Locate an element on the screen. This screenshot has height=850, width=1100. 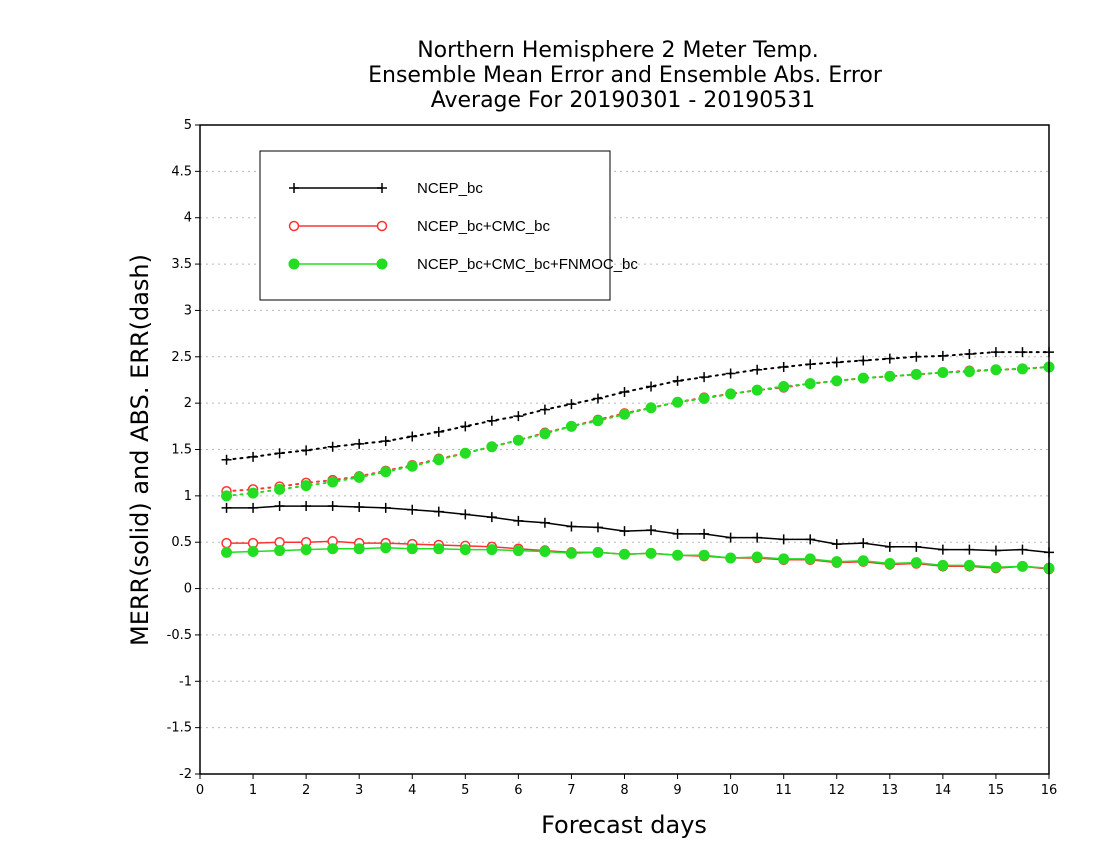
chart-title-line-1: Northern Hemisphere 2 Meter Temp. is located at coordinates (618, 50).